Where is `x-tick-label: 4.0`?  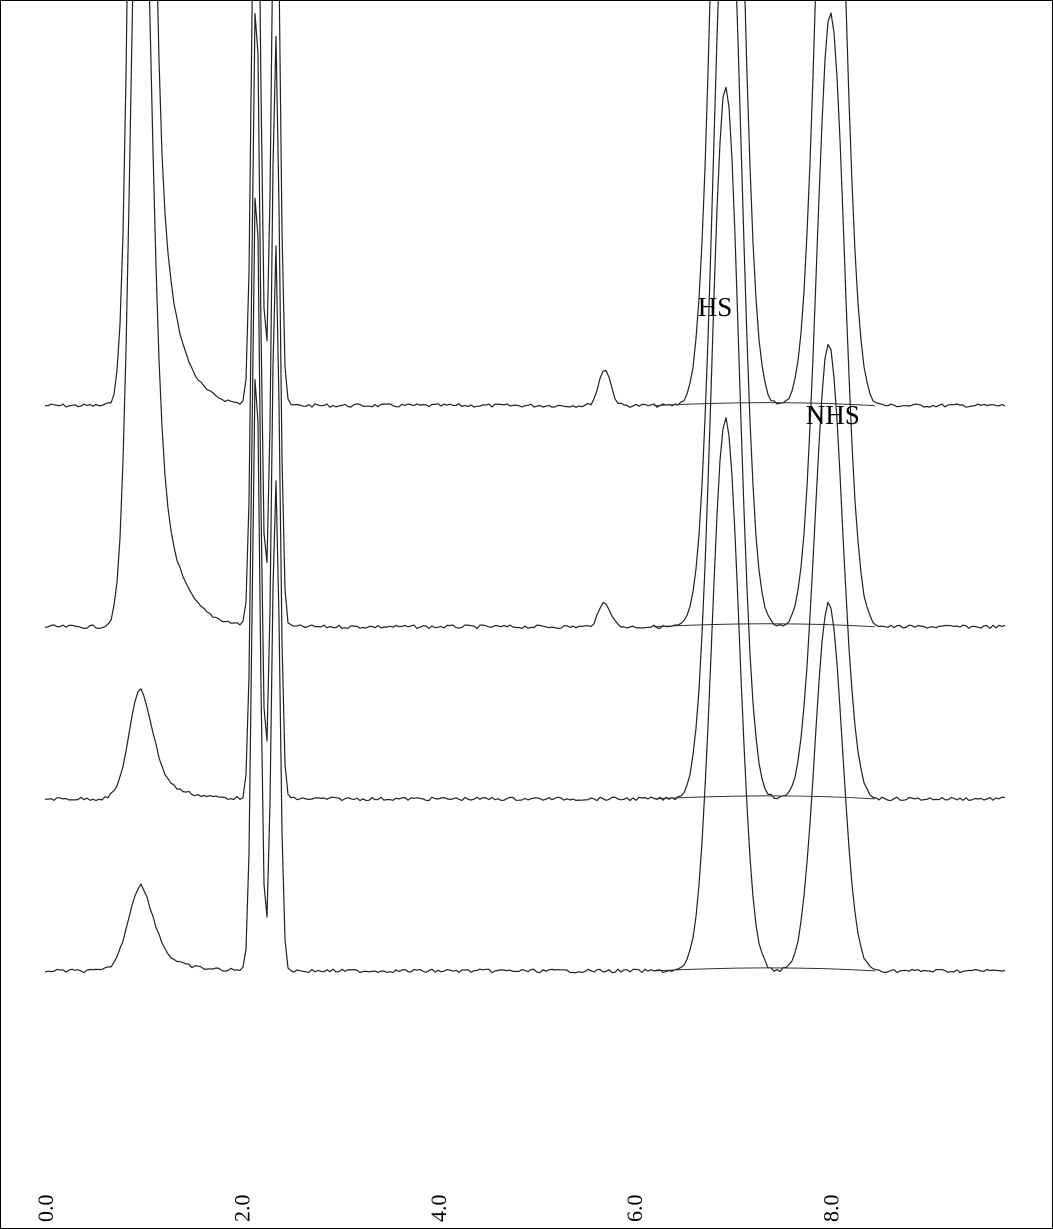 x-tick-label: 4.0 is located at coordinates (438, 1209).